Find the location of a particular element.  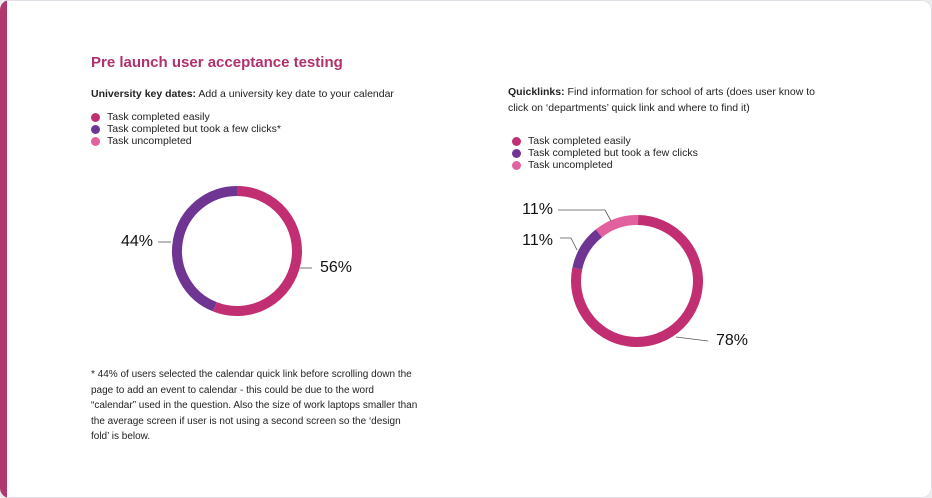

left-subtitle-bold: University key dates: is located at coordinates (144, 94).